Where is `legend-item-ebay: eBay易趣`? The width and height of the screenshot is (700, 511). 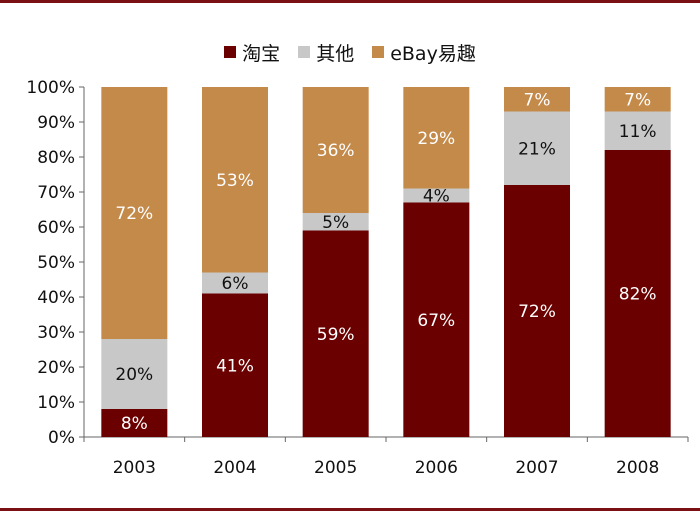
legend-item-ebay: eBay易趣 is located at coordinates (424, 52).